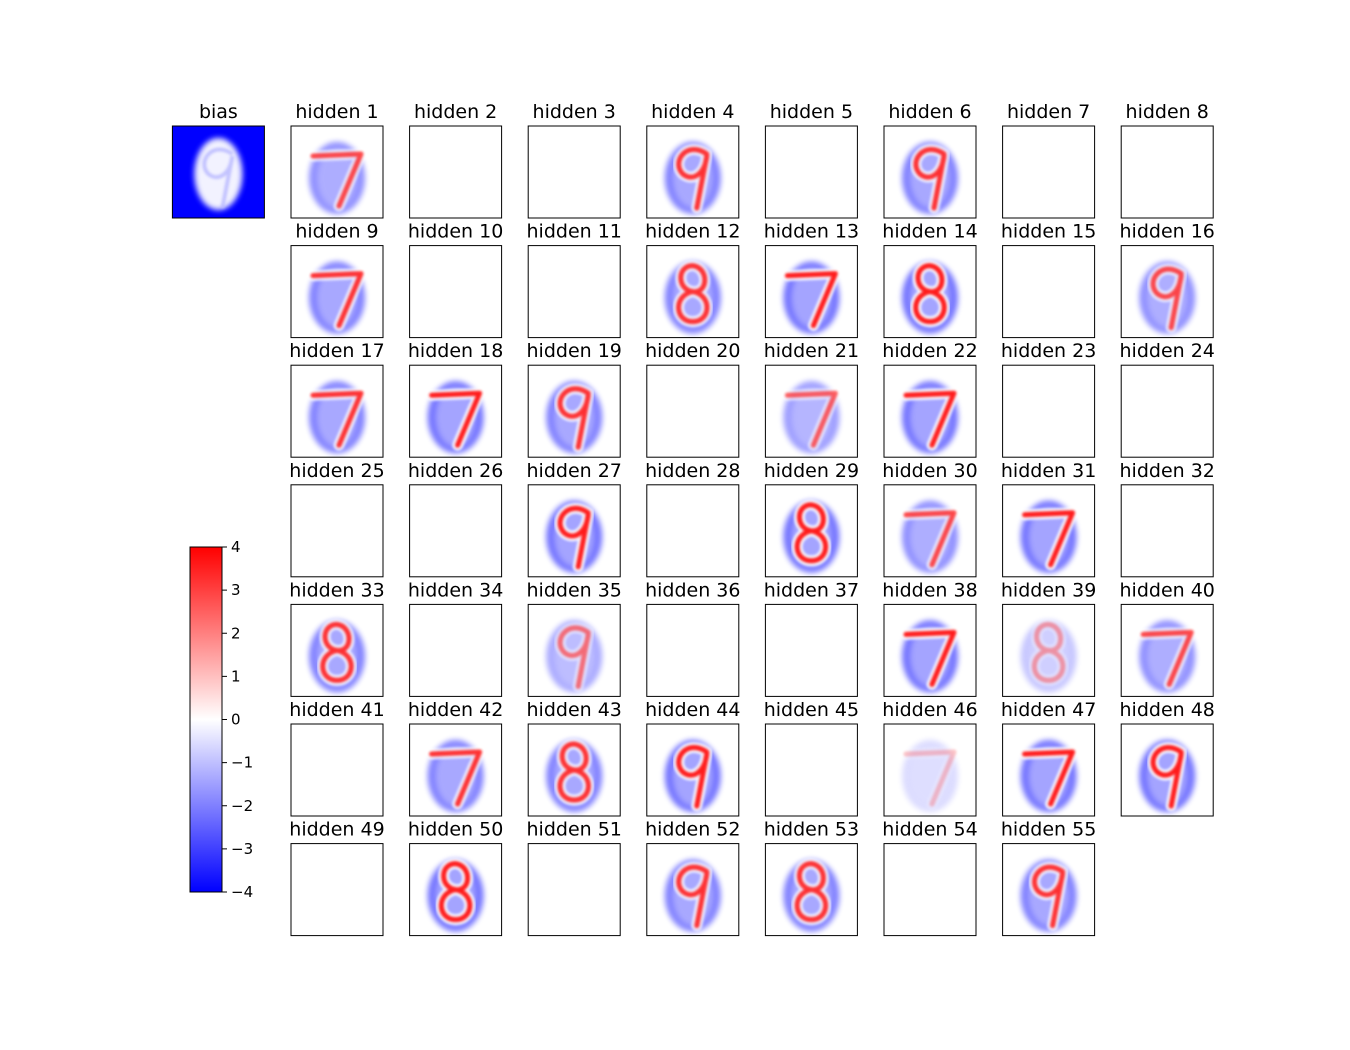 This screenshot has width=1350, height=1050. What do you see at coordinates (692, 178) in the screenshot?
I see `hidden-panel-4-pattern` at bounding box center [692, 178].